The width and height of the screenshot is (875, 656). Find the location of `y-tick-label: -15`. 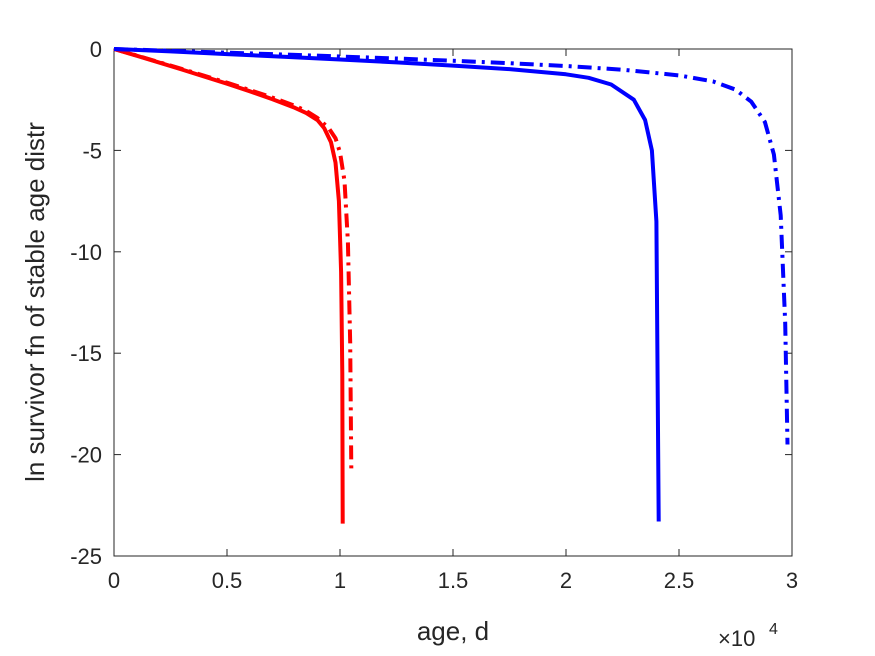

y-tick-label: -15 is located at coordinates (86, 353).